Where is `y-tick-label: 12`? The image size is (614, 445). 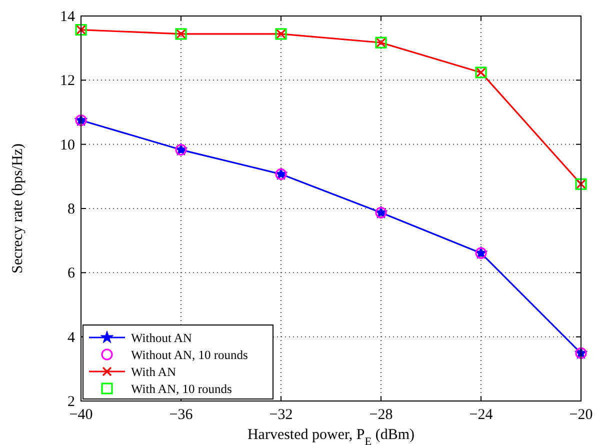 y-tick-label: 12 is located at coordinates (67, 81).